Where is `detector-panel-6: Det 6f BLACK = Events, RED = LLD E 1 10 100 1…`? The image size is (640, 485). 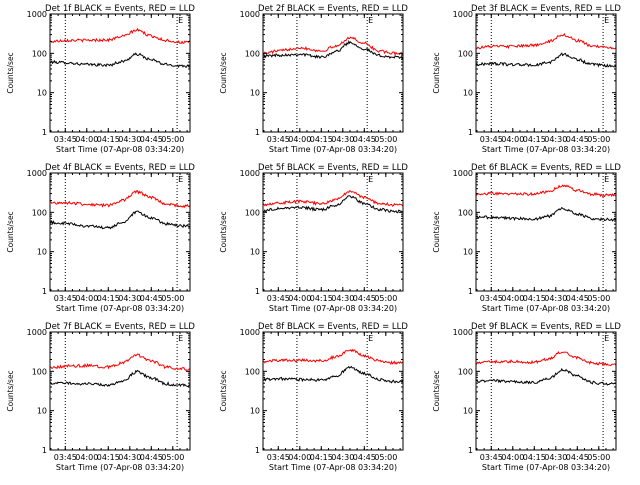
detector-panel-6: Det 6f BLACK = Events, RED = LLD E 1 10 100 1… is located at coordinates (526, 238).